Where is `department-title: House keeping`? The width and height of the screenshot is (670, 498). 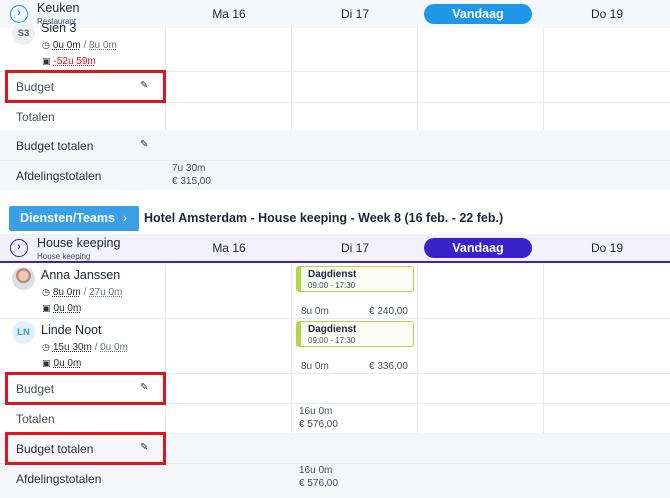 department-title: House keeping is located at coordinates (79, 243).